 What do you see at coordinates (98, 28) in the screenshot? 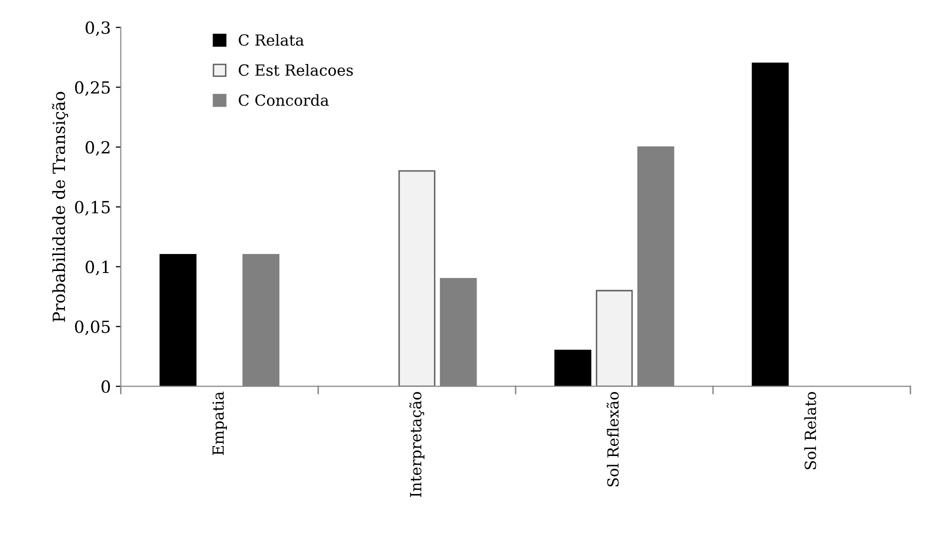
I see `y-tick-label: 0,3` at bounding box center [98, 28].